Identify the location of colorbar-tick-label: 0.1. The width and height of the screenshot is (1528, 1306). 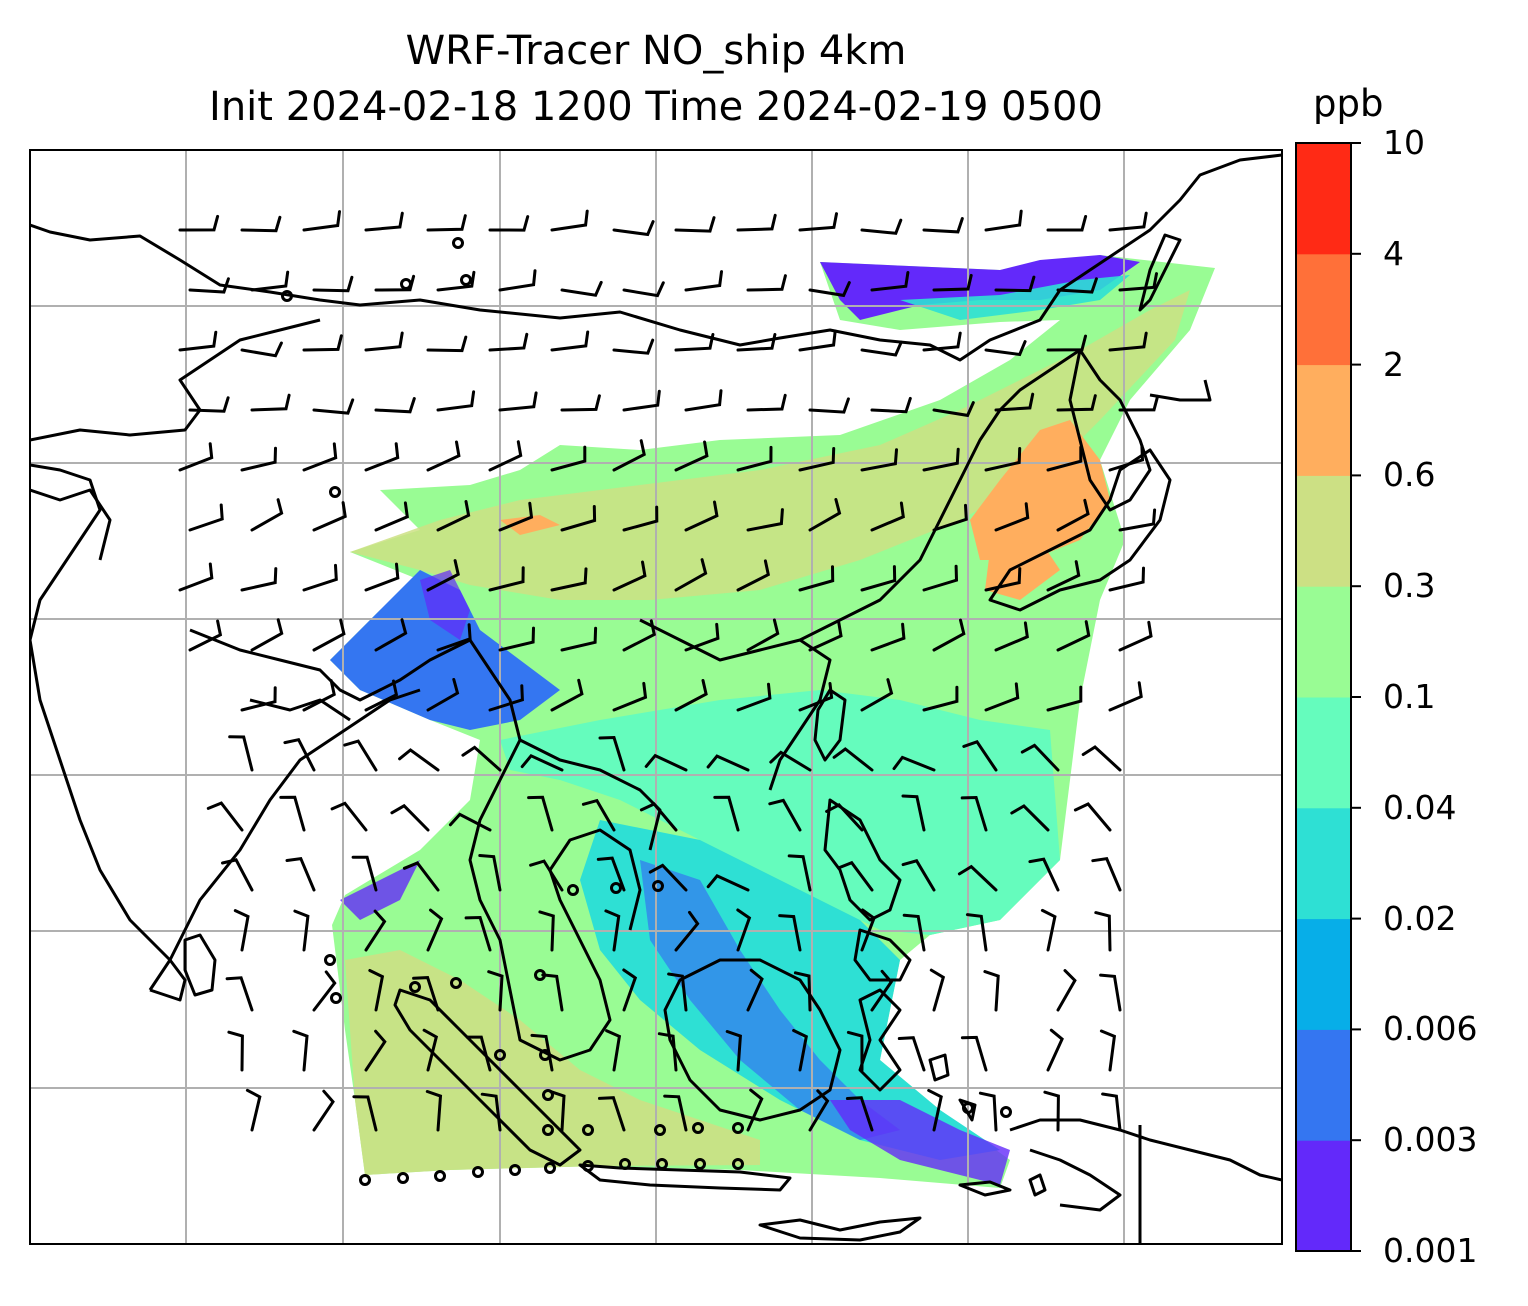
(1409, 696).